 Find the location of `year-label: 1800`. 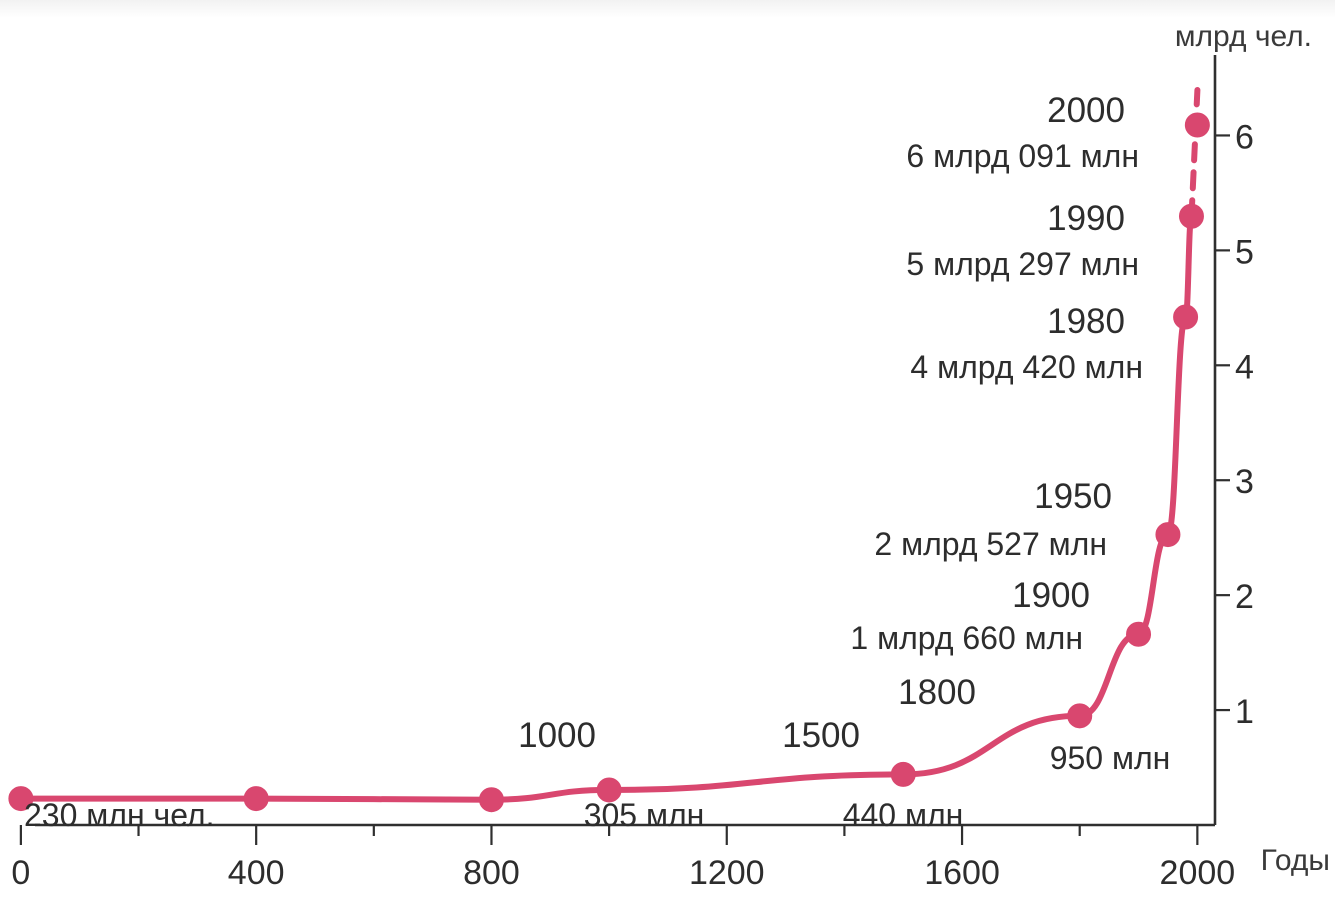

year-label: 1800 is located at coordinates (937, 692).